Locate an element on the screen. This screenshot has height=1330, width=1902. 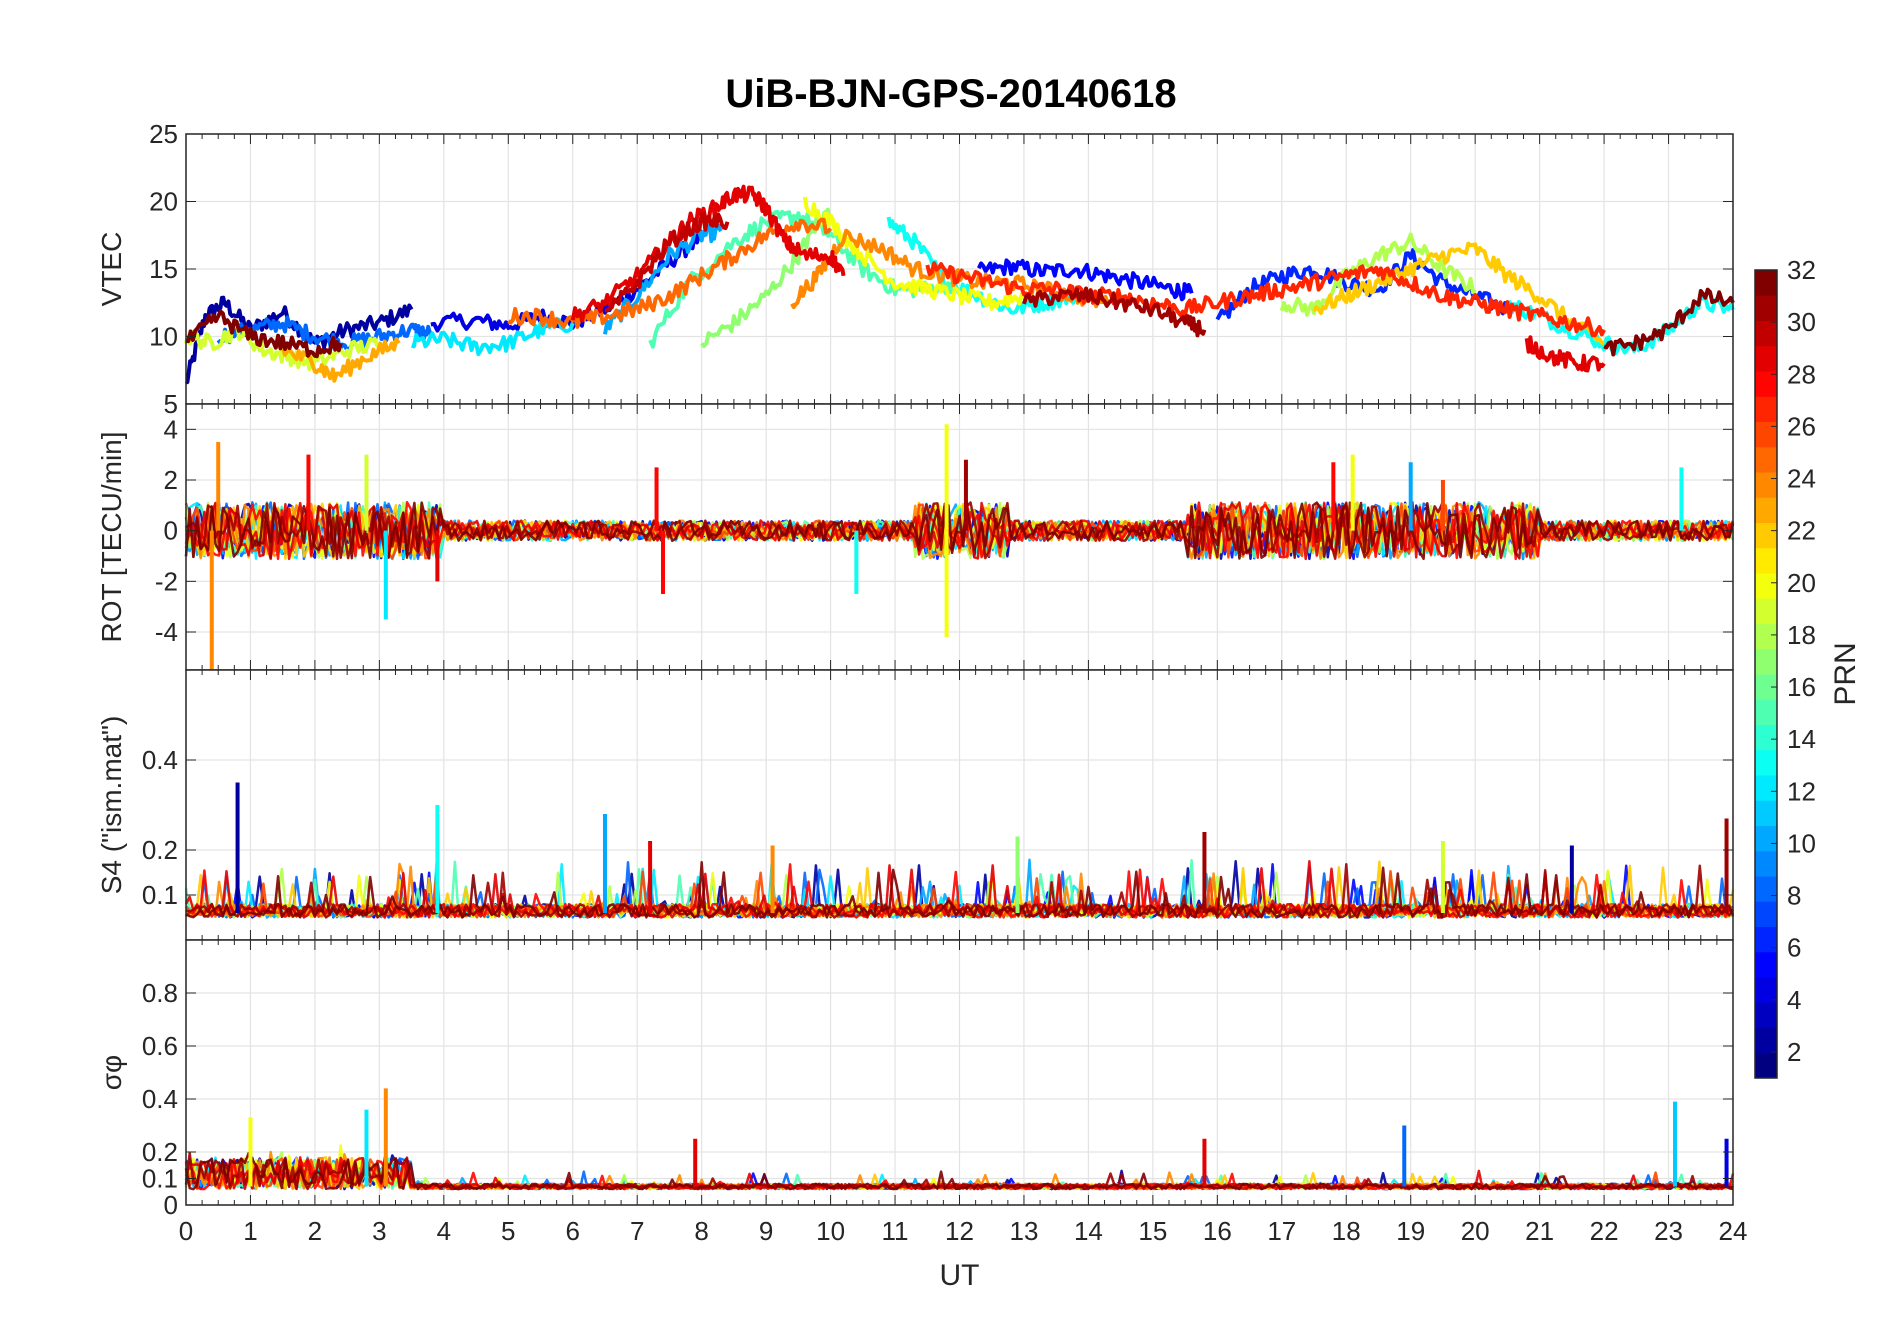
y-tick-label: 0.1 is located at coordinates (160, 1179).